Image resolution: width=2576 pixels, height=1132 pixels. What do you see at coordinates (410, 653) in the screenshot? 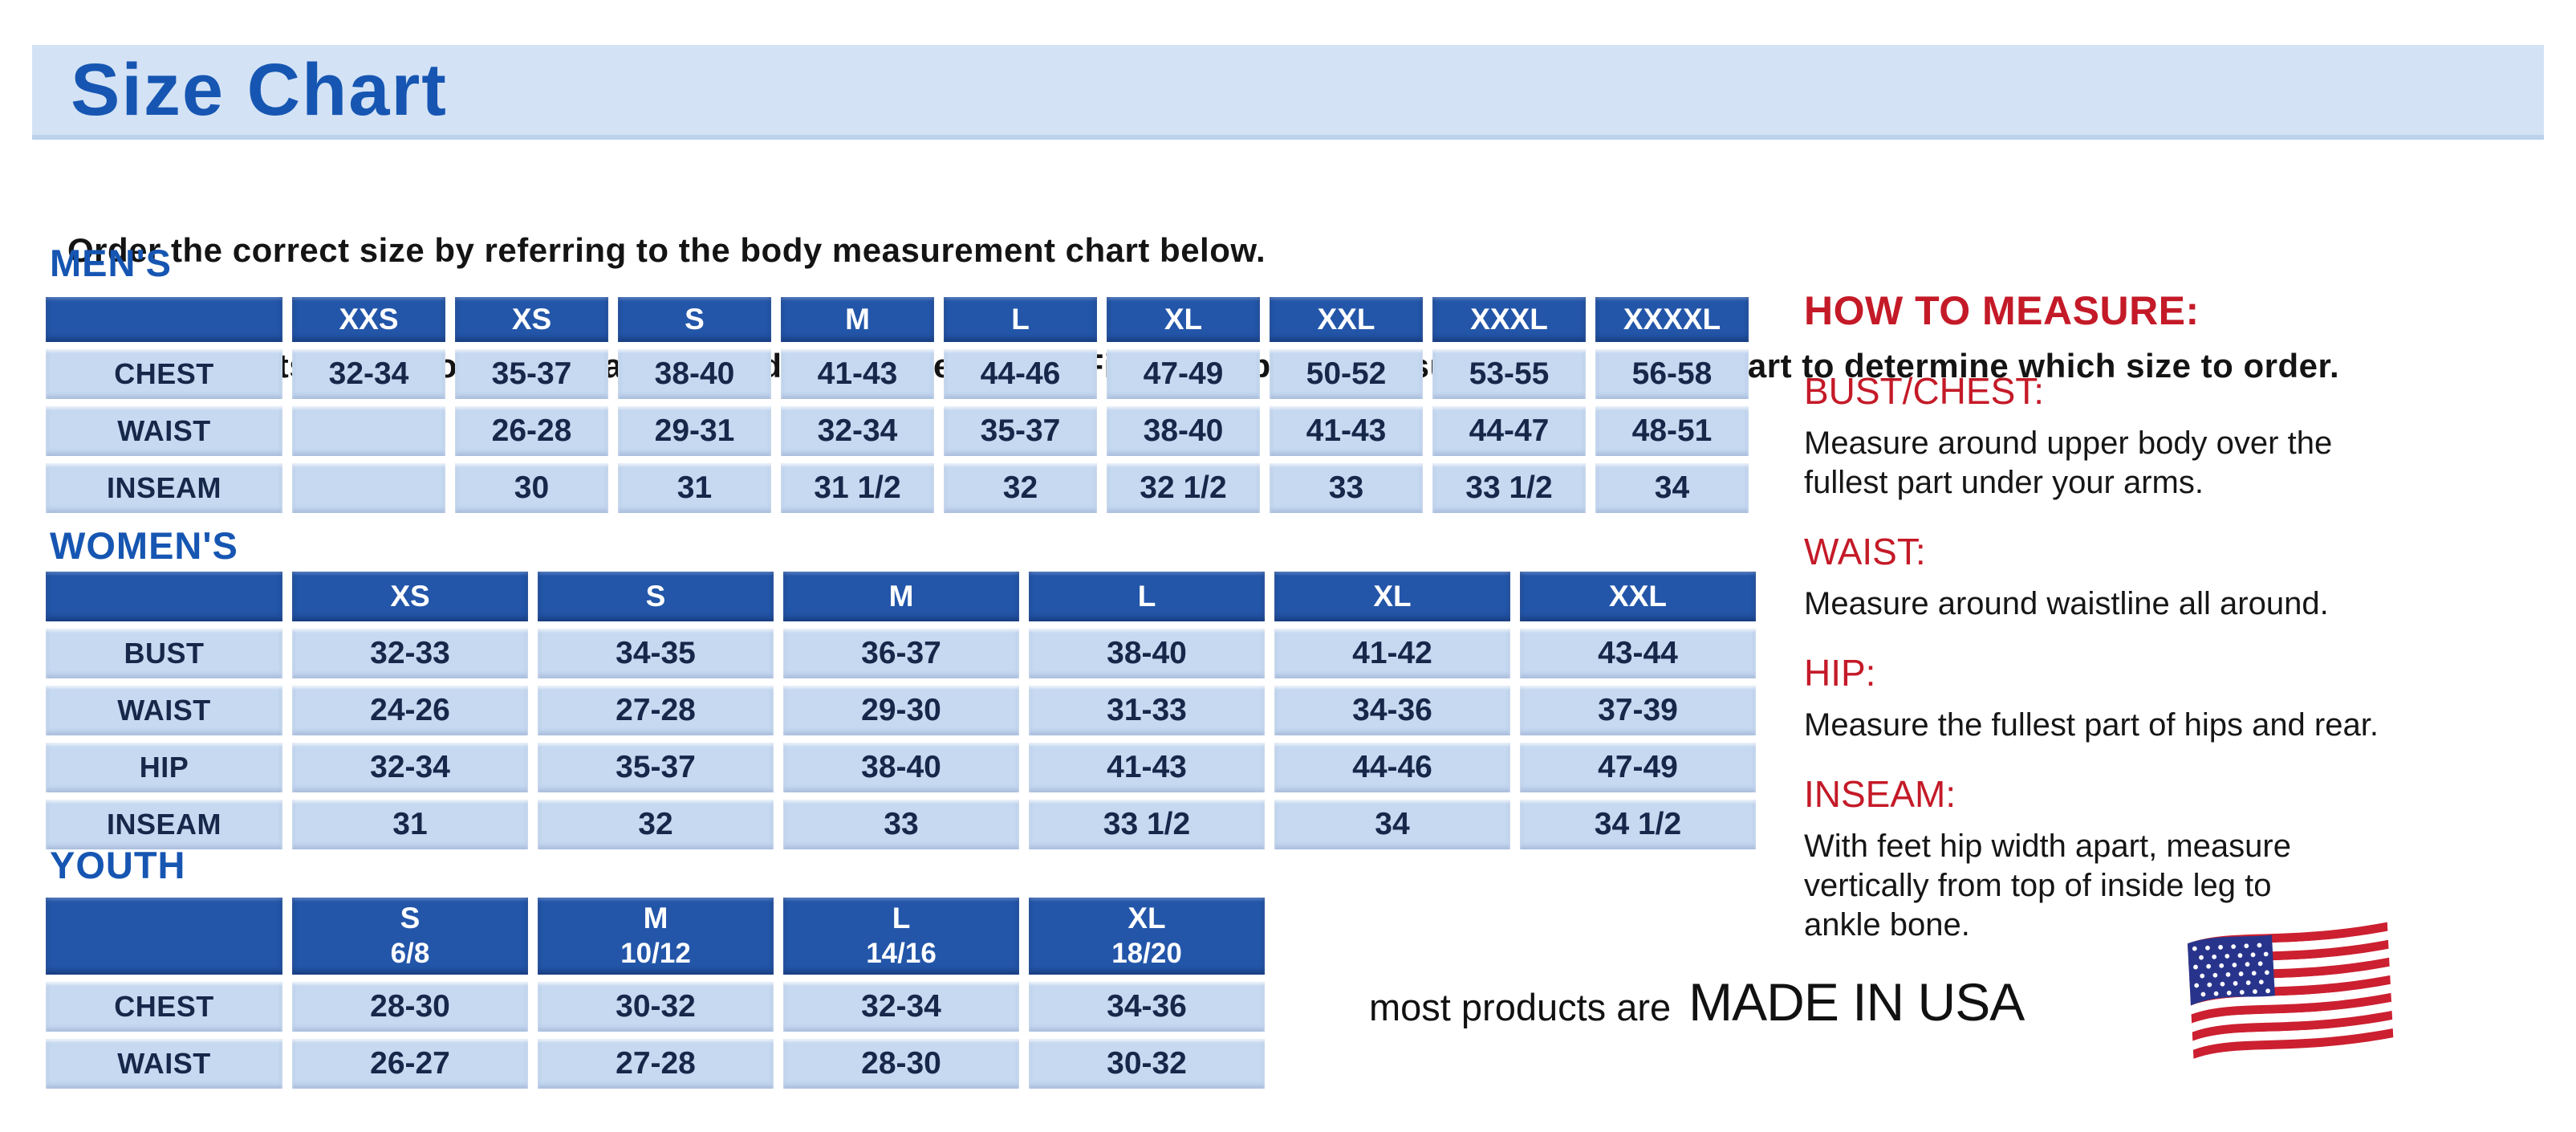
I see `size-value-cell: 32-33` at bounding box center [410, 653].